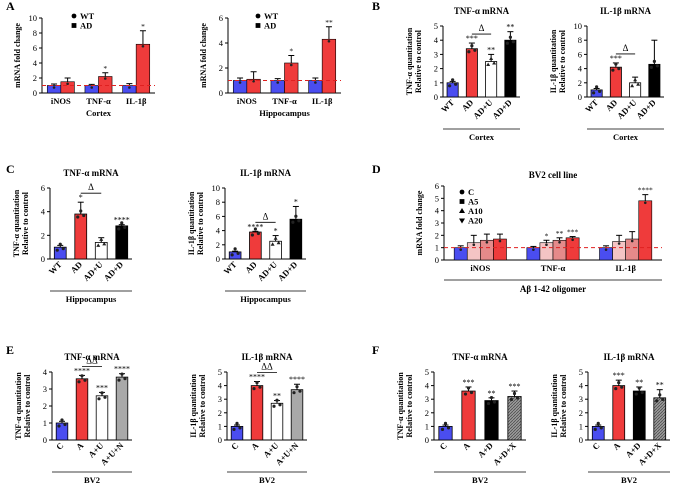  Describe the element at coordinates (143, 26) in the screenshot. I see `panel-a-significance: *` at that location.